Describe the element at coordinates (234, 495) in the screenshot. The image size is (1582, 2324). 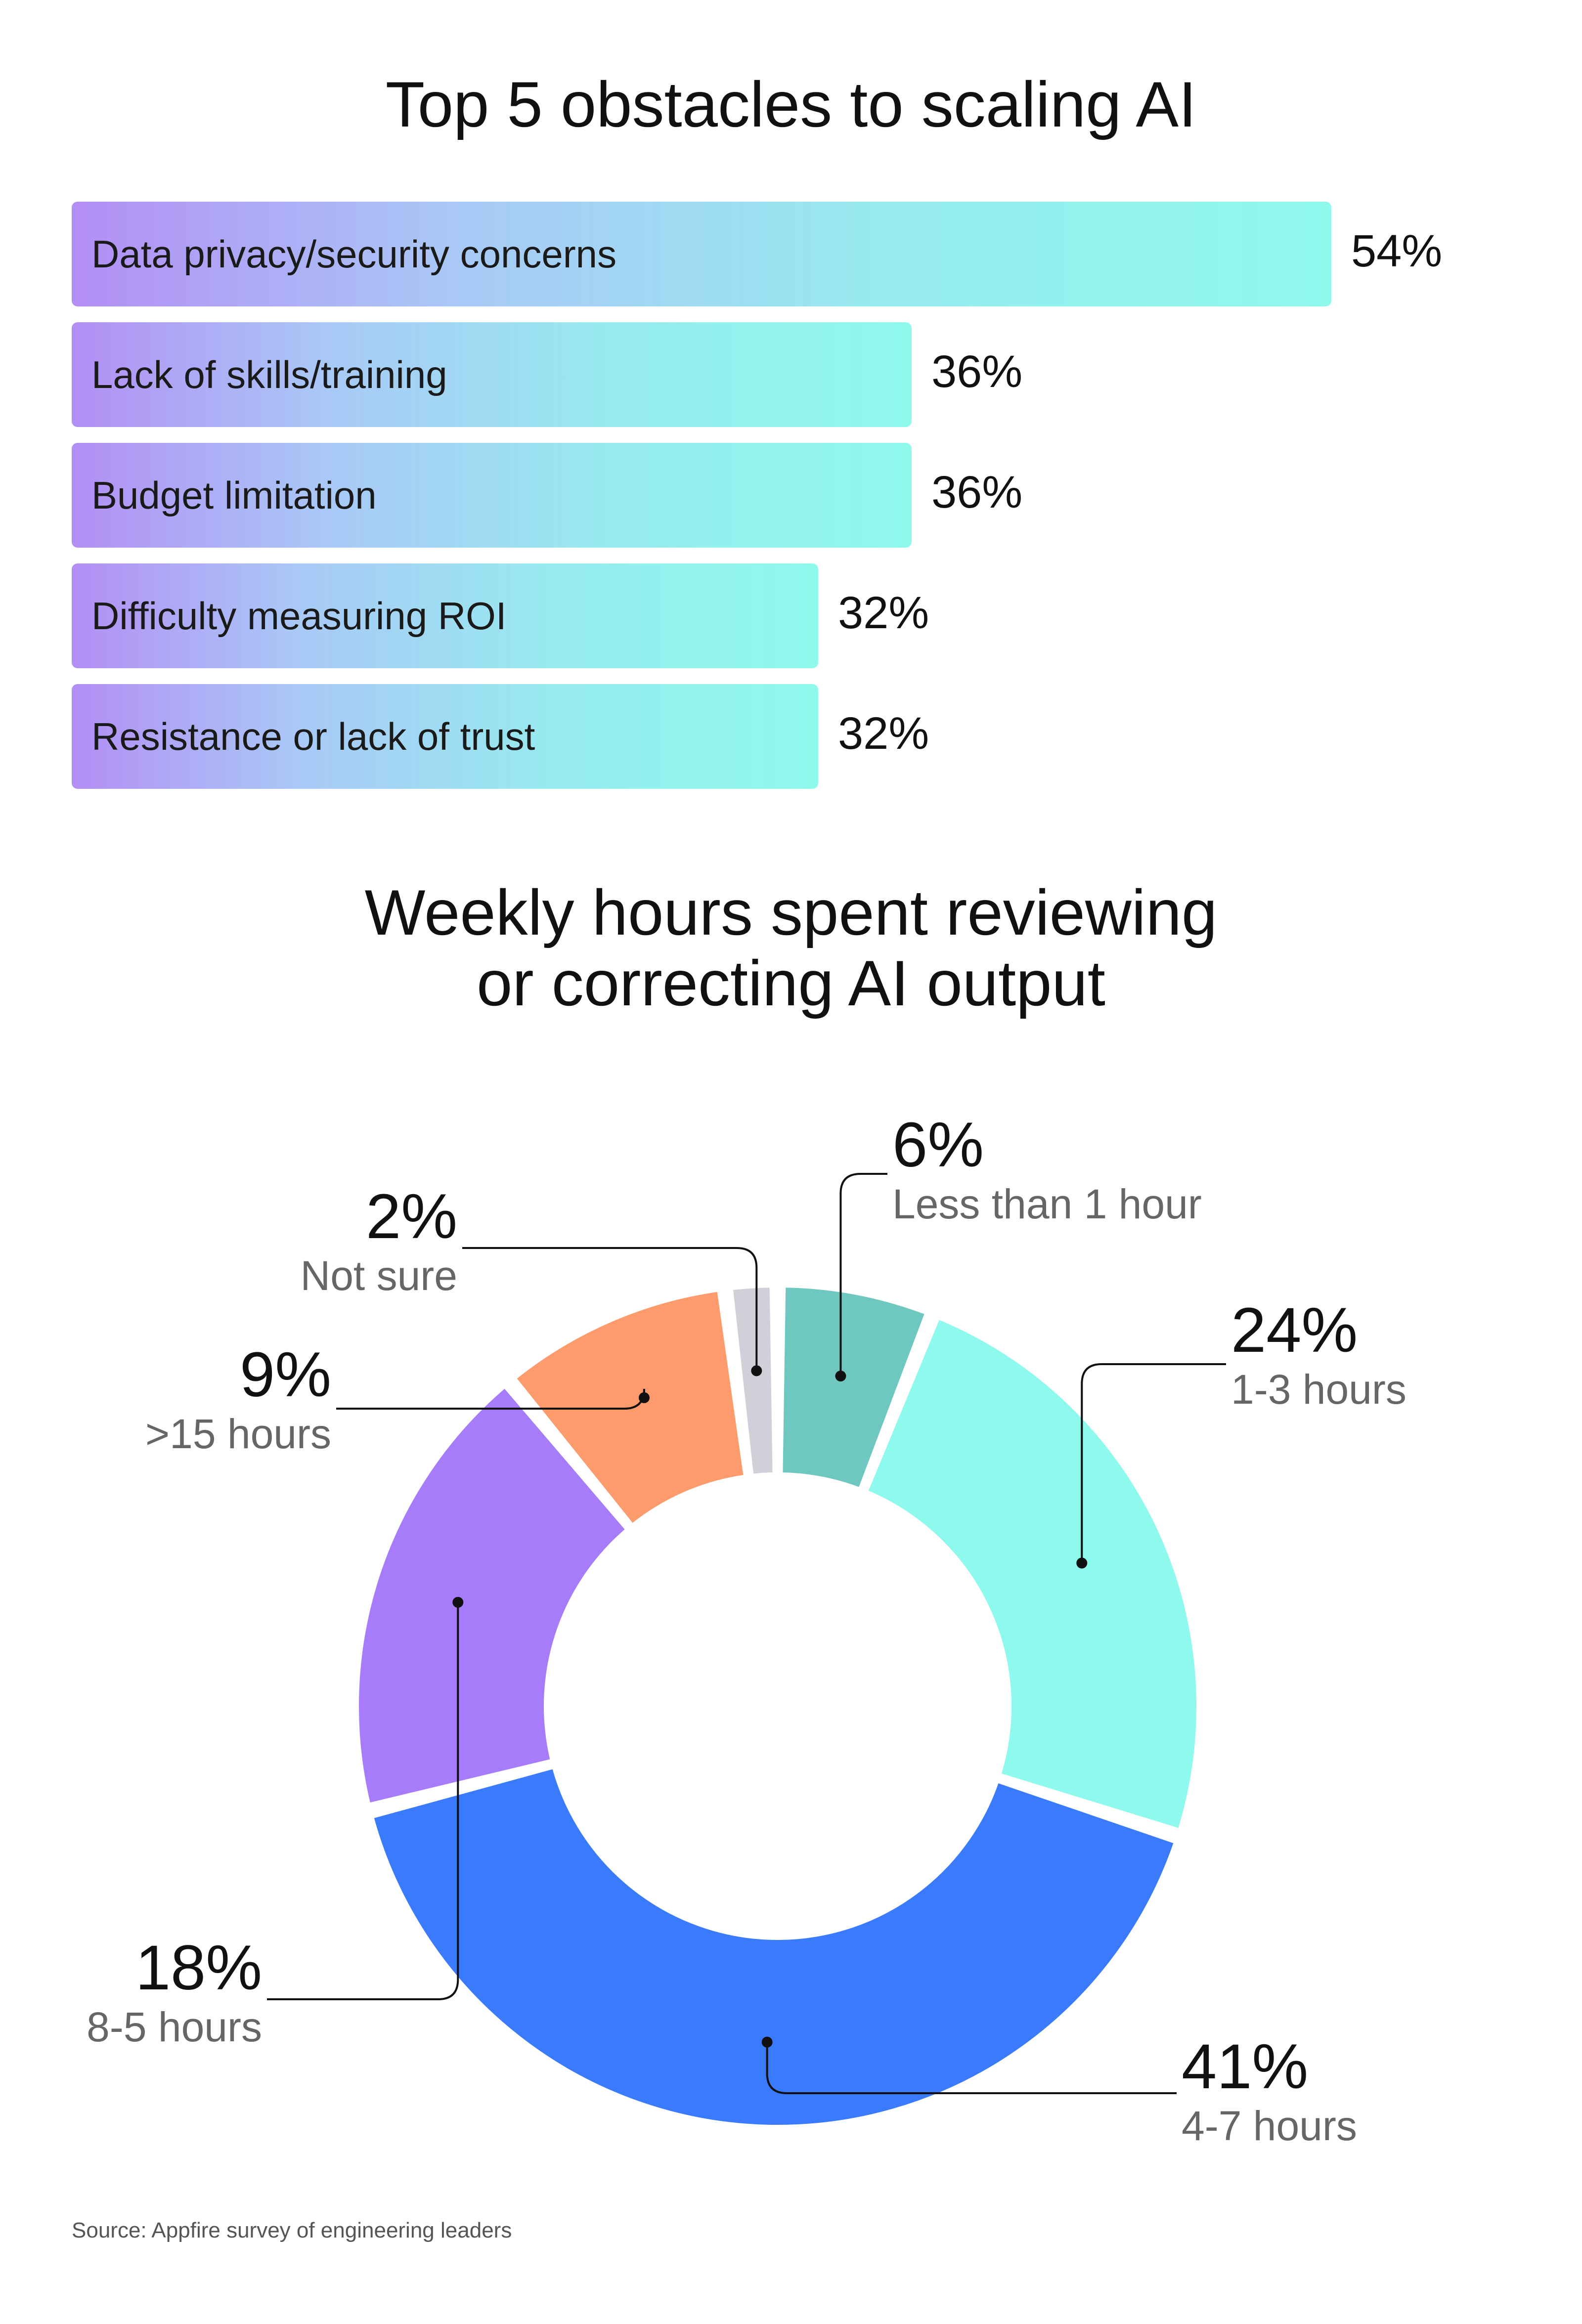
I see `bar-category-label: Budget limitation` at that location.